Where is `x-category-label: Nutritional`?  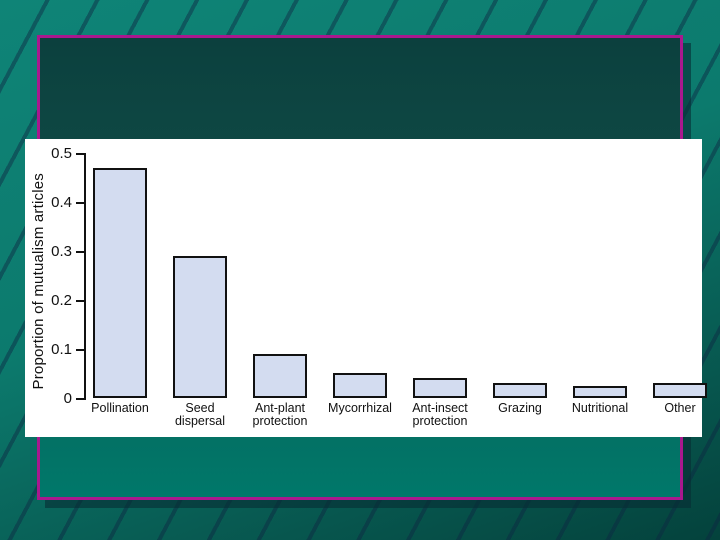 x-category-label: Nutritional is located at coordinates (600, 408).